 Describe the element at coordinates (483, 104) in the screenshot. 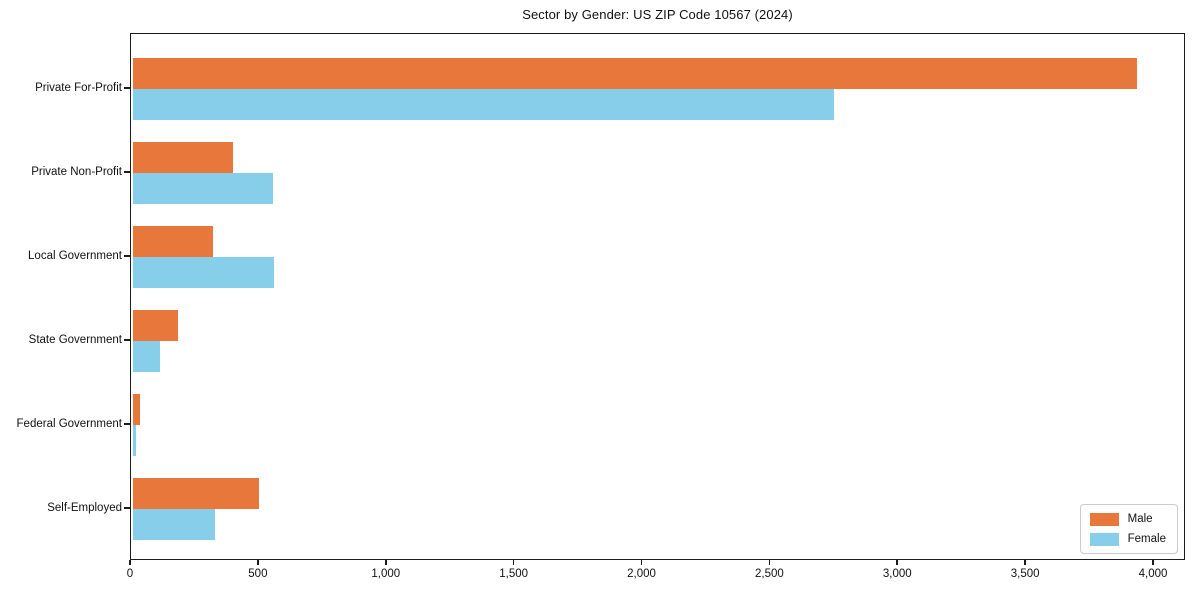

I see `bar-female-private-for-profit` at that location.